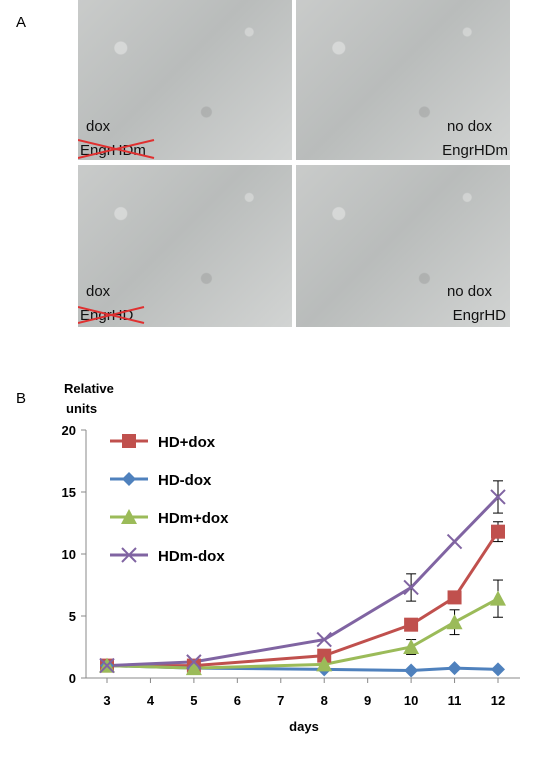 This screenshot has height=763, width=545. What do you see at coordinates (193, 700) in the screenshot?
I see `x-tick-label: 5` at bounding box center [193, 700].